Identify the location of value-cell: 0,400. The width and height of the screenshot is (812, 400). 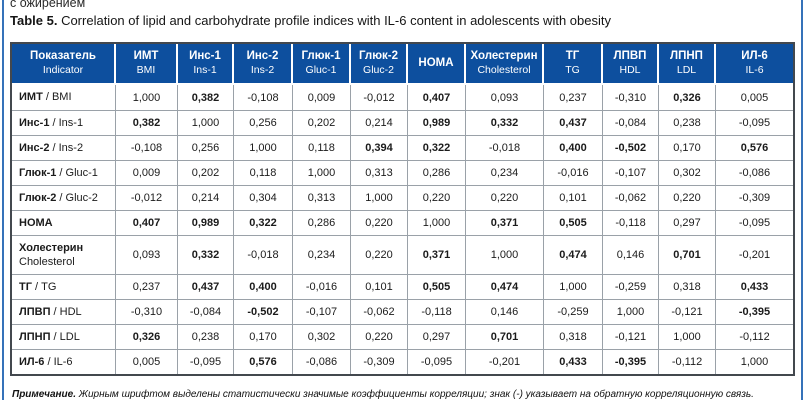
(573, 147).